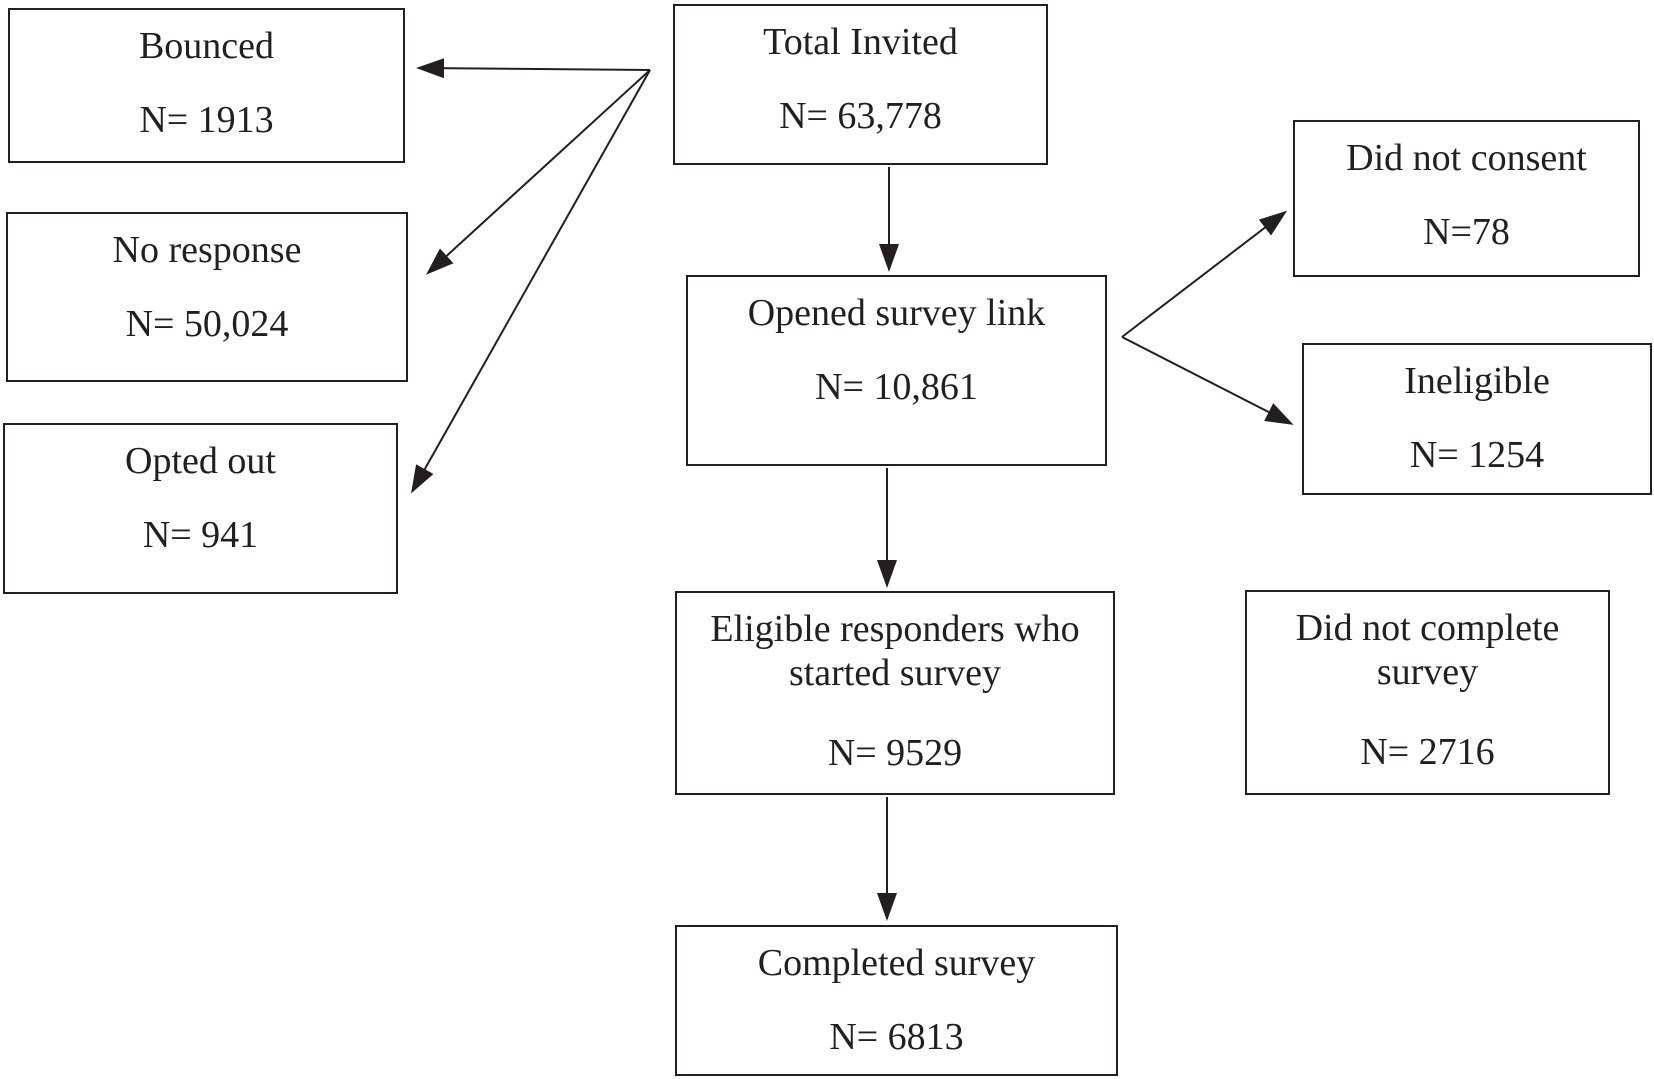 The height and width of the screenshot is (1079, 1654). I want to click on box-label: Eligible responders who started survey, so click(895, 651).